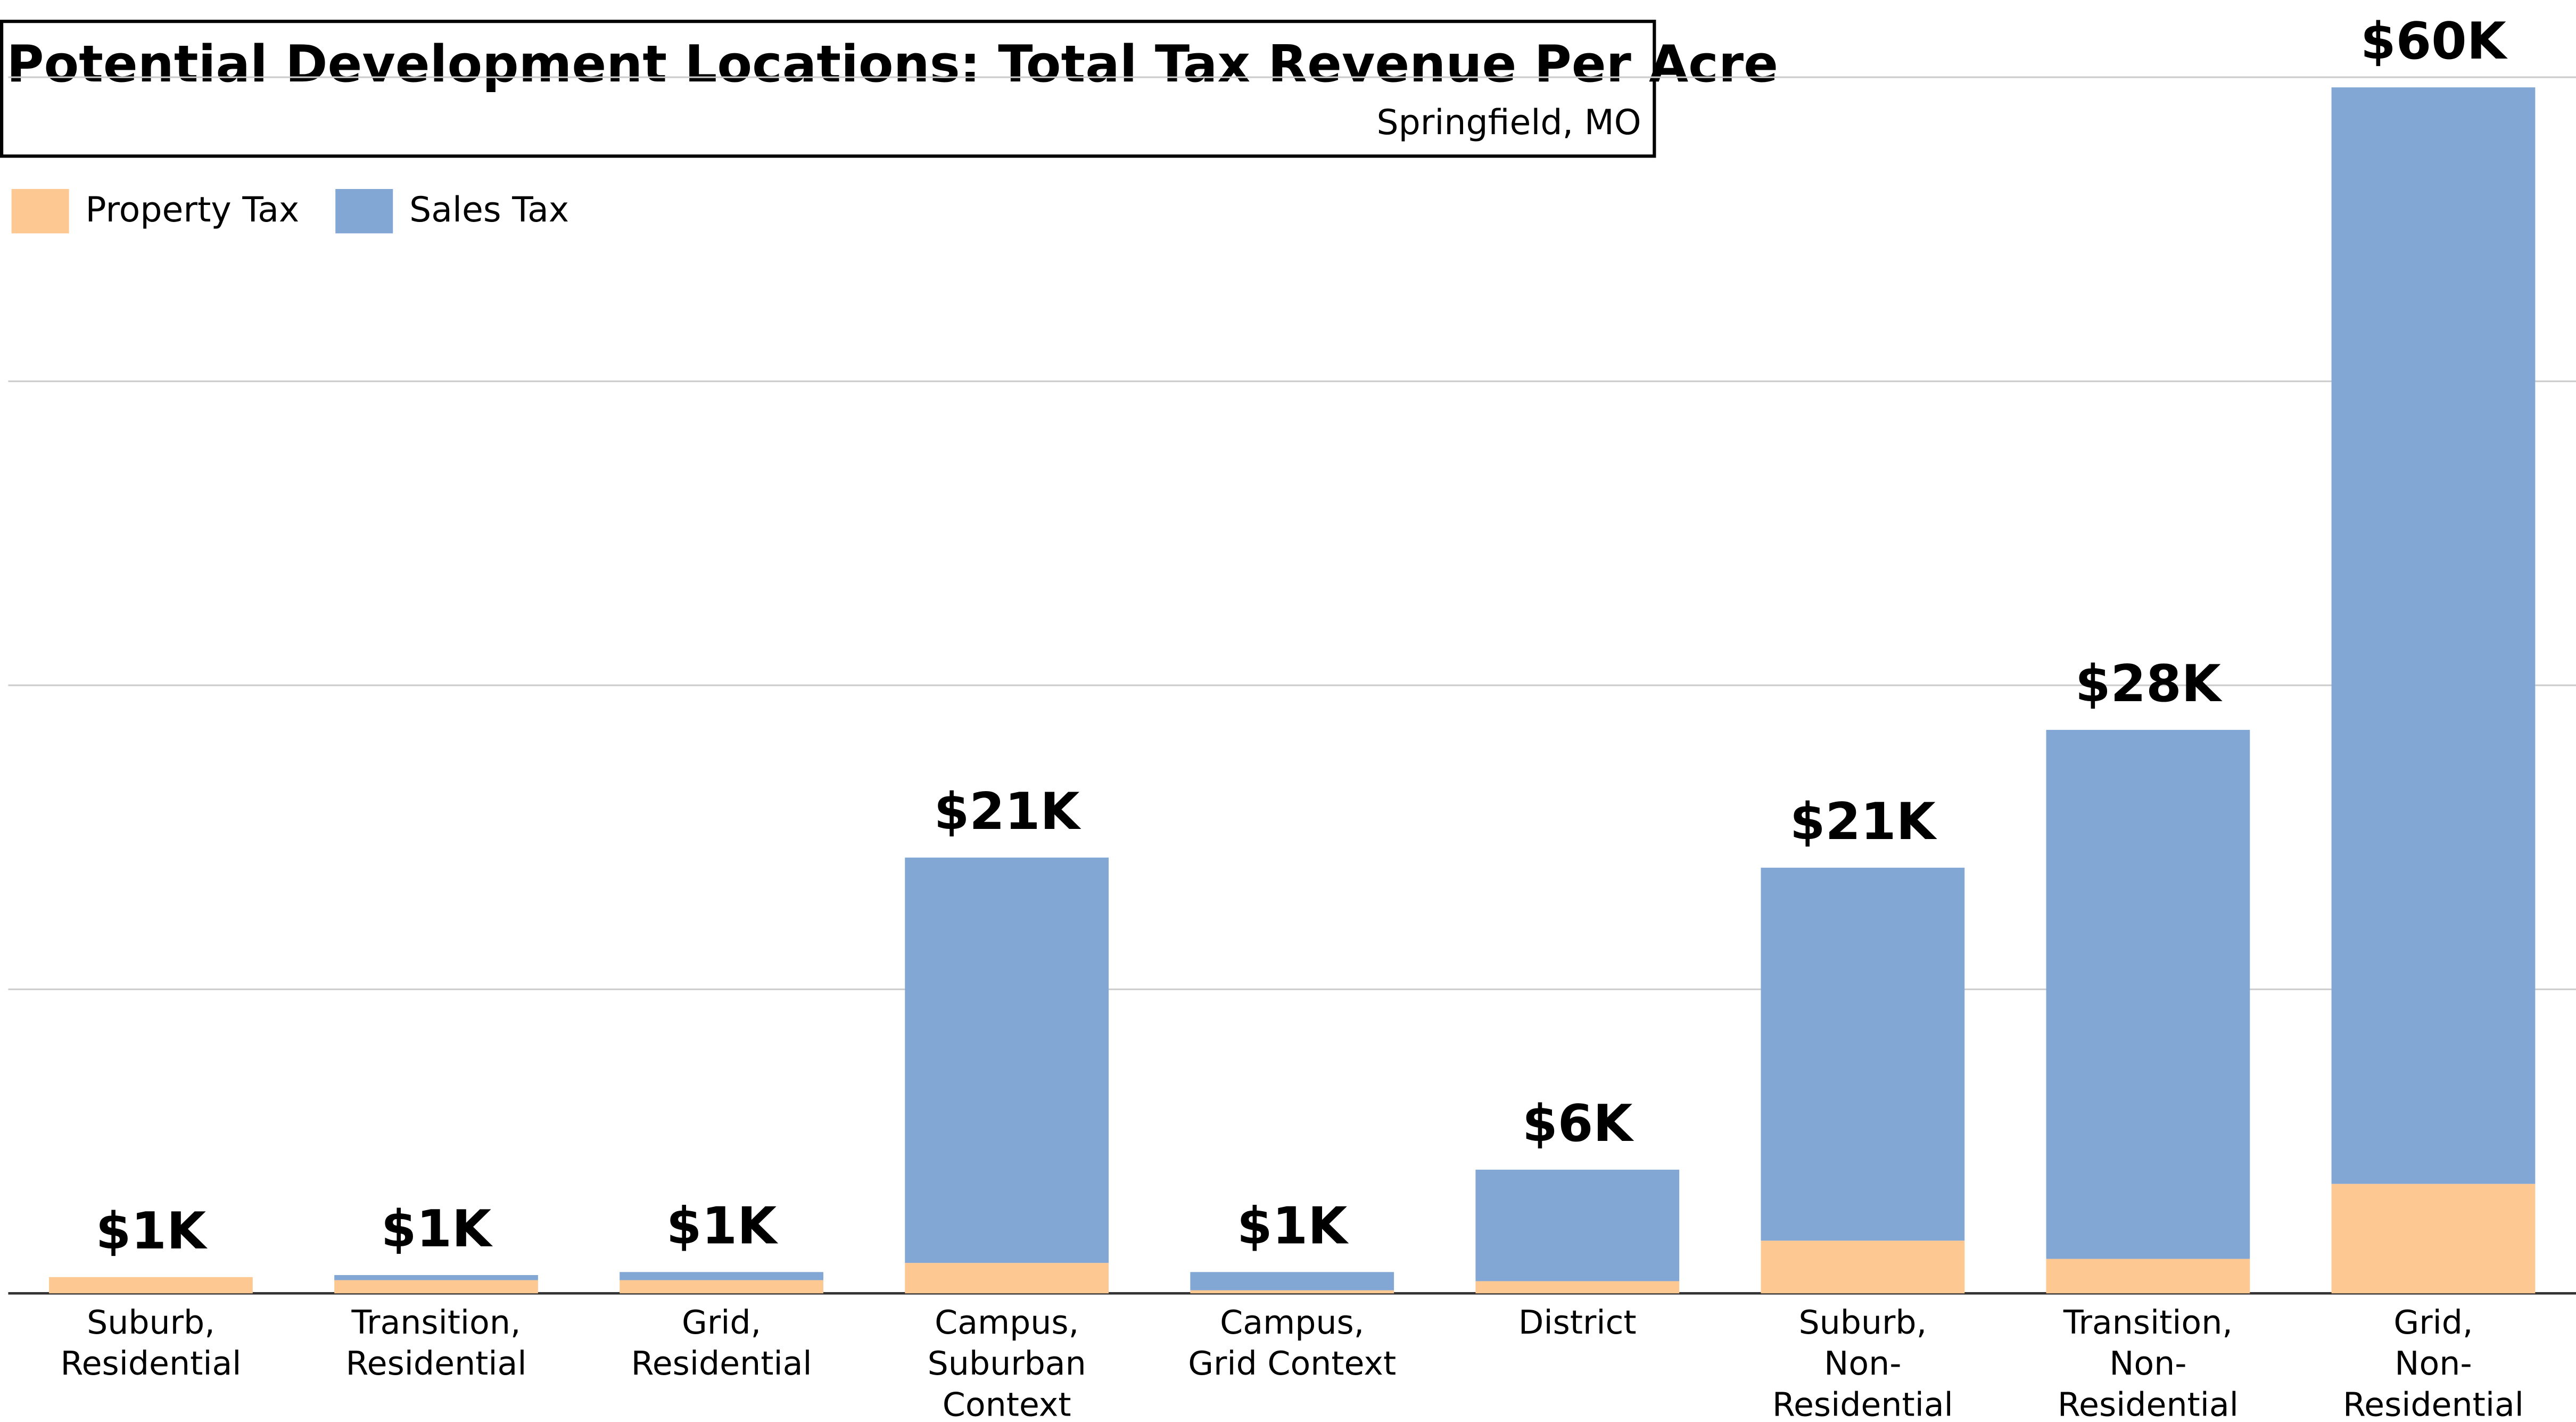 The image size is (2576, 1422). Describe the element at coordinates (1292, 1363) in the screenshot. I see `x-tick-label: Grid Context` at that location.